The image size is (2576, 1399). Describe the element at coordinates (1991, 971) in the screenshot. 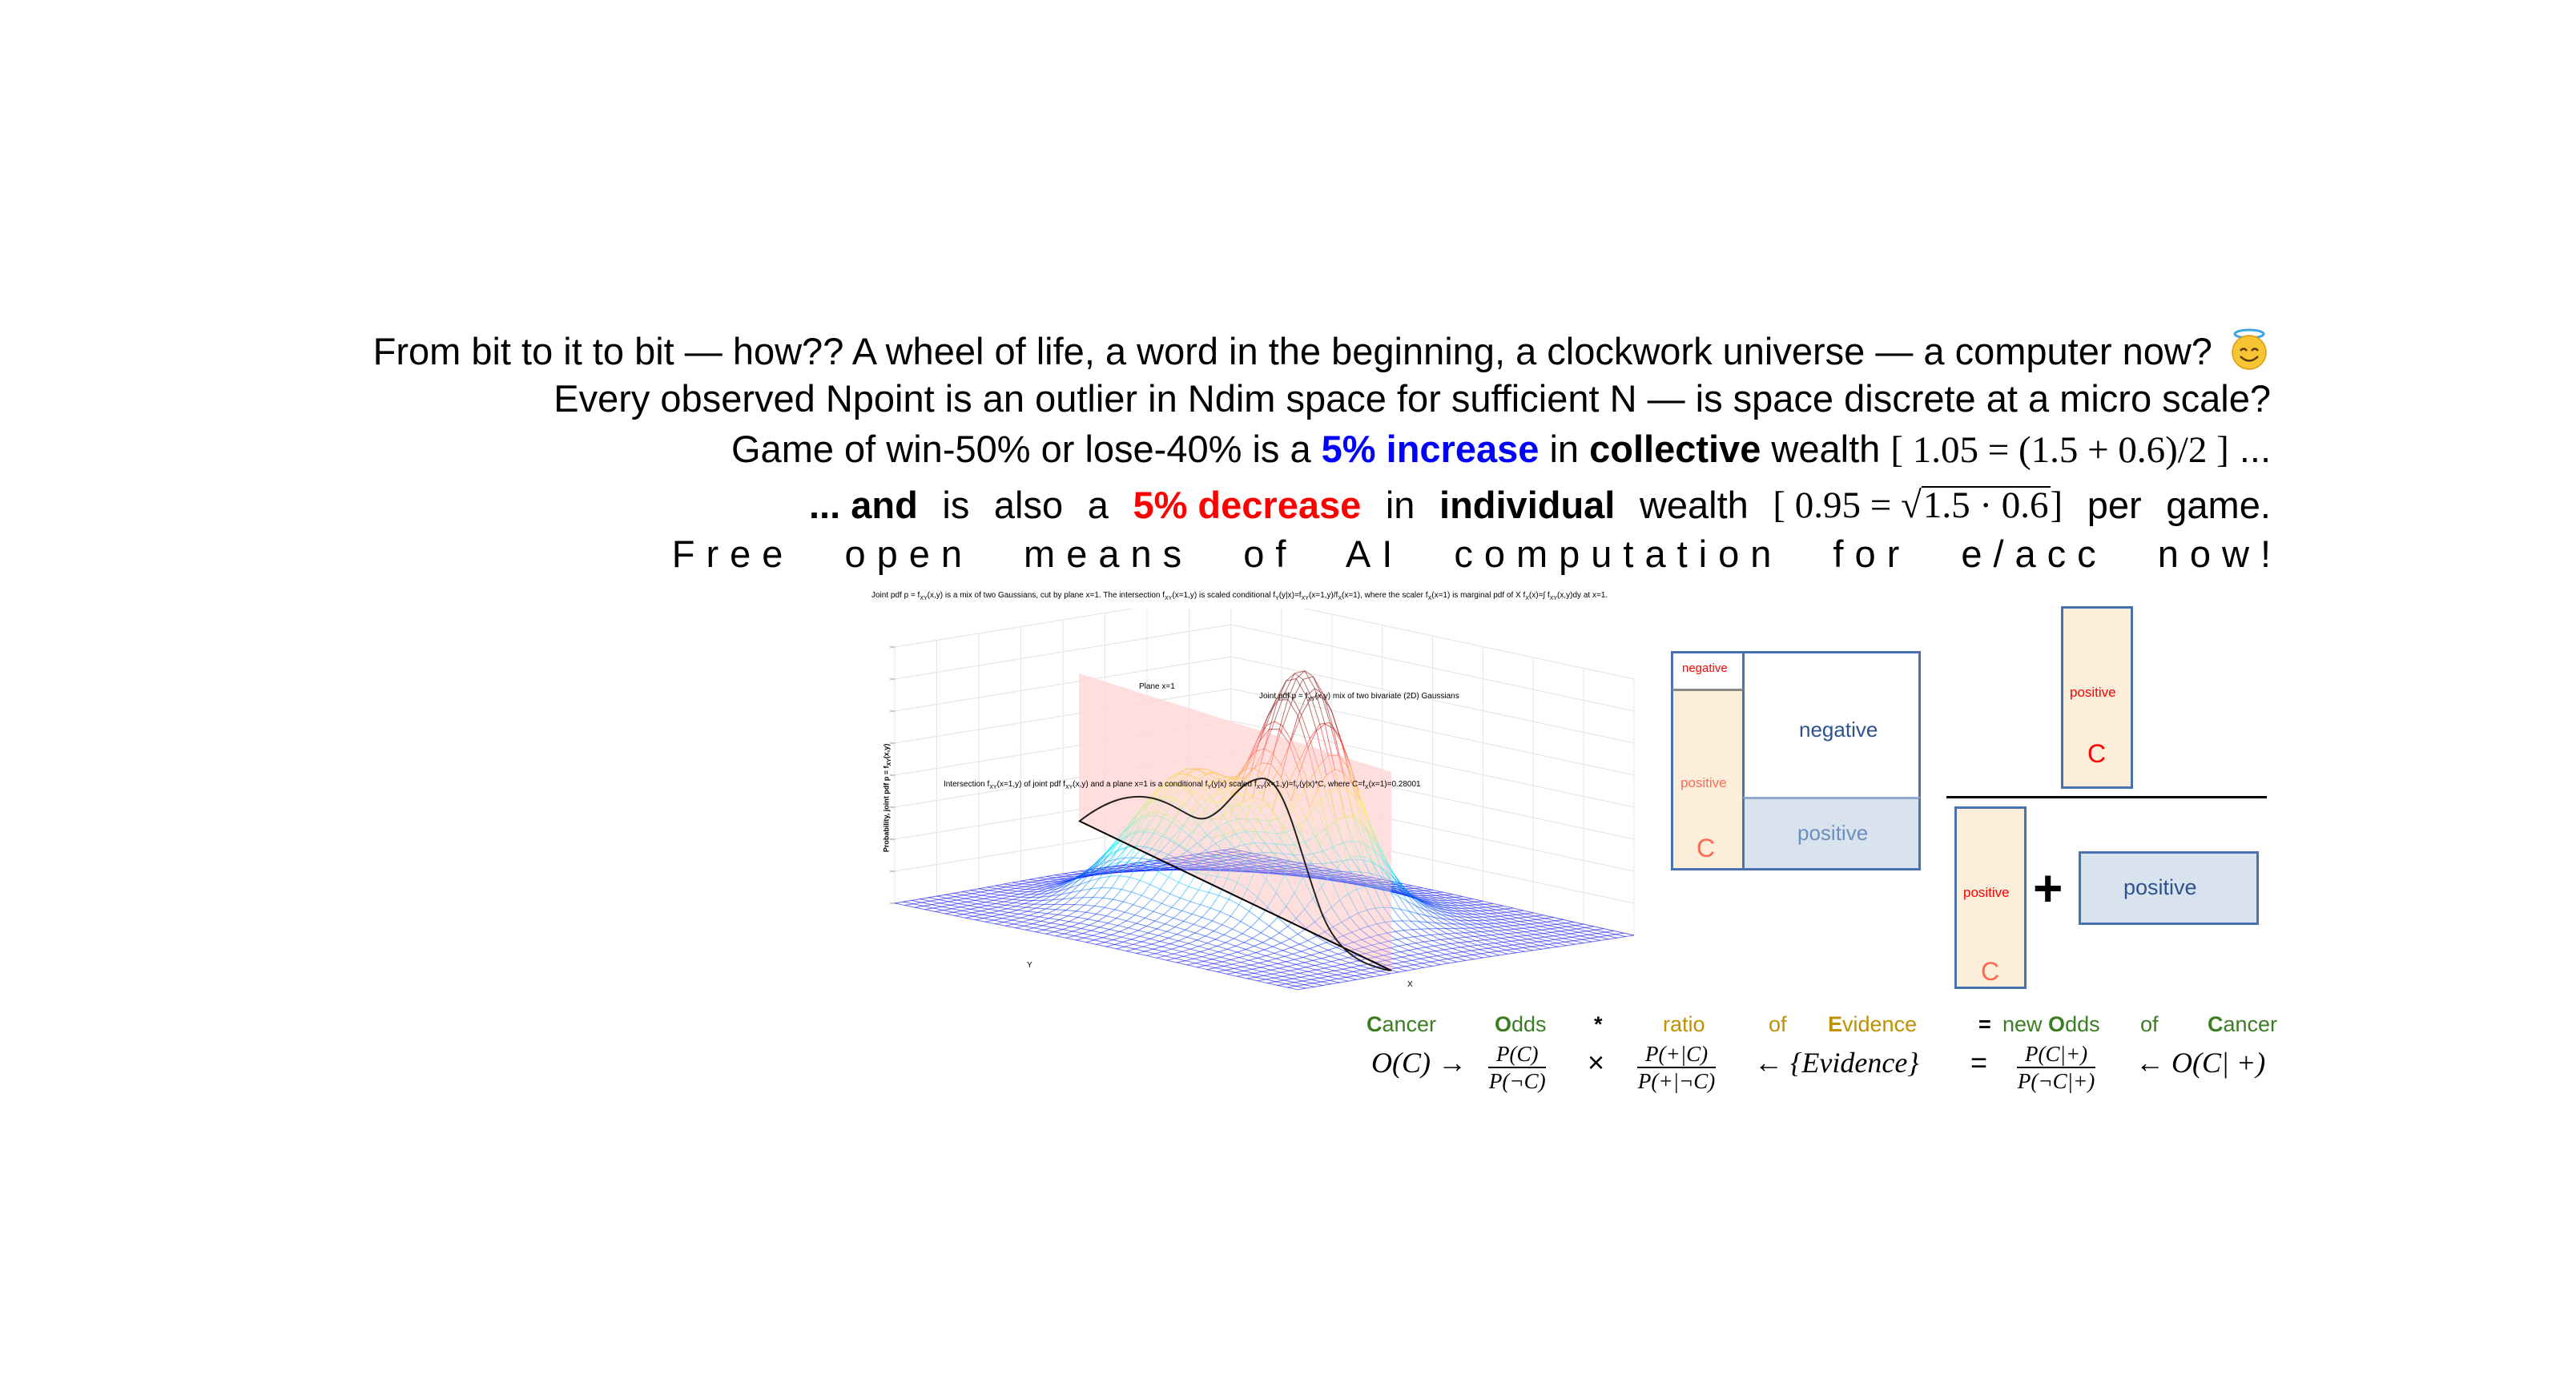

I see `cancer-letter: C` at that location.